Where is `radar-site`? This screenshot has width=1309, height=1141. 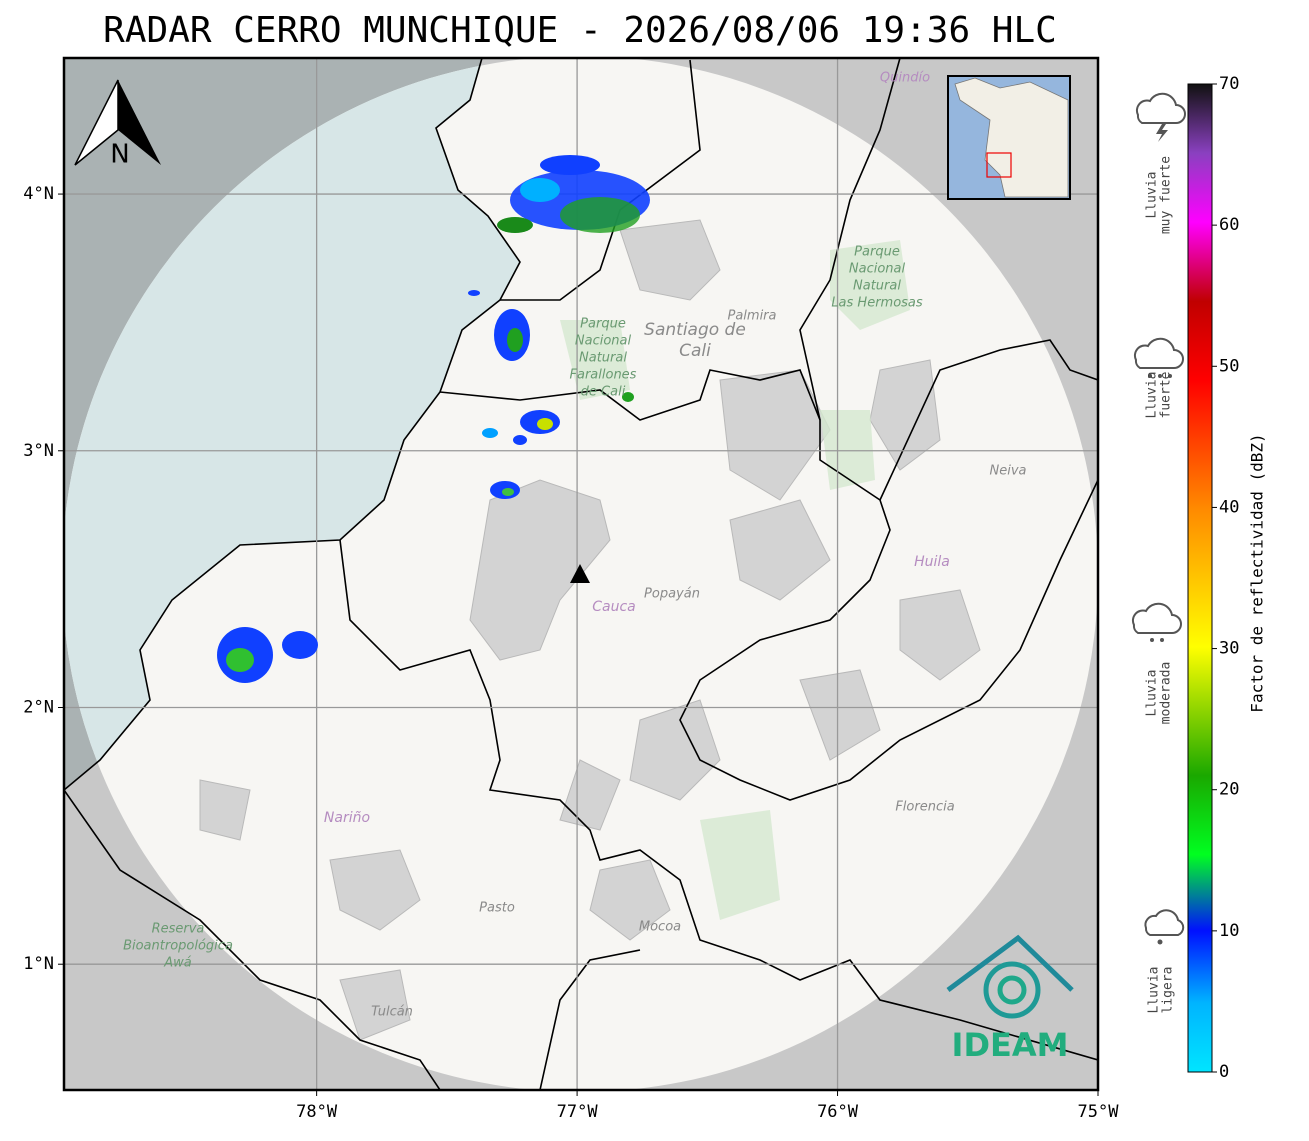
radar-site is located at coordinates (580, 573).